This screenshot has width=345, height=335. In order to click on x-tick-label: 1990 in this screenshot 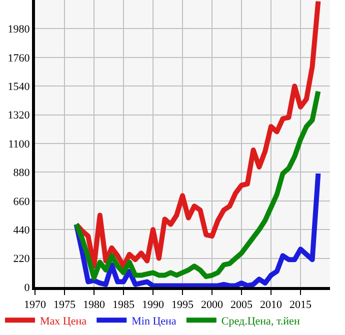, I will do `click(153, 305)`.